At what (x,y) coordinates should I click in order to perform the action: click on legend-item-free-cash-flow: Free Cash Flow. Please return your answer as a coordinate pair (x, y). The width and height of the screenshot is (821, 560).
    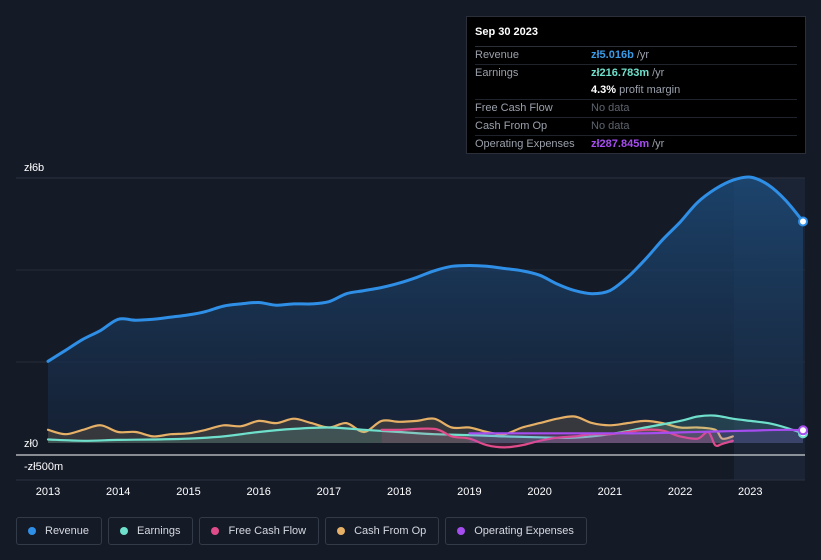
    Looking at the image, I should click on (259, 531).